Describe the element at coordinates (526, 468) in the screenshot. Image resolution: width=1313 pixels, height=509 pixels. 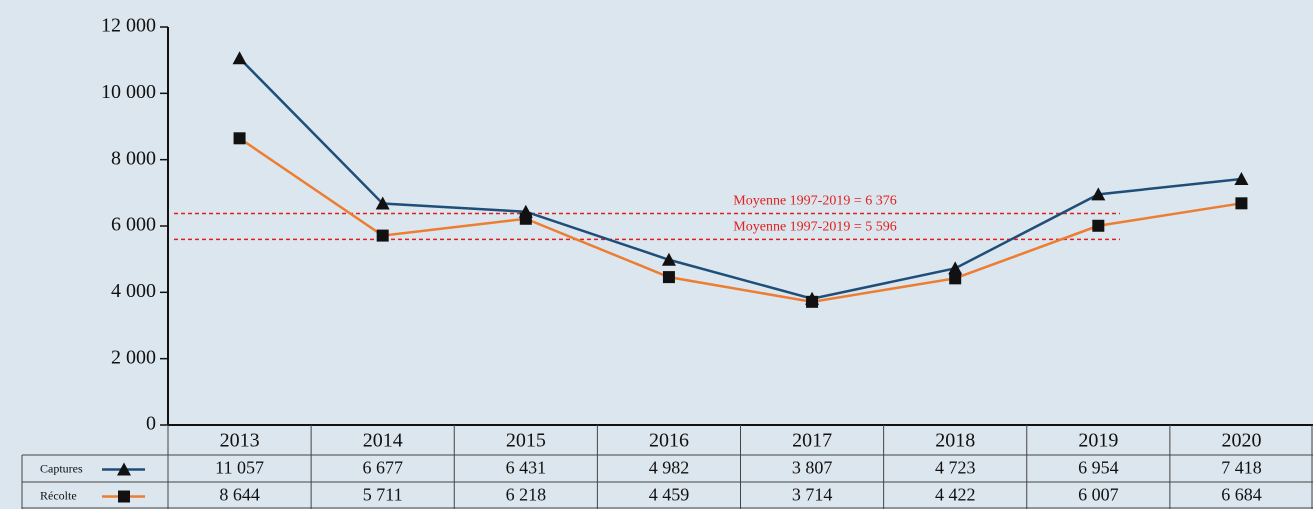
I see `table-value: 6 431` at that location.